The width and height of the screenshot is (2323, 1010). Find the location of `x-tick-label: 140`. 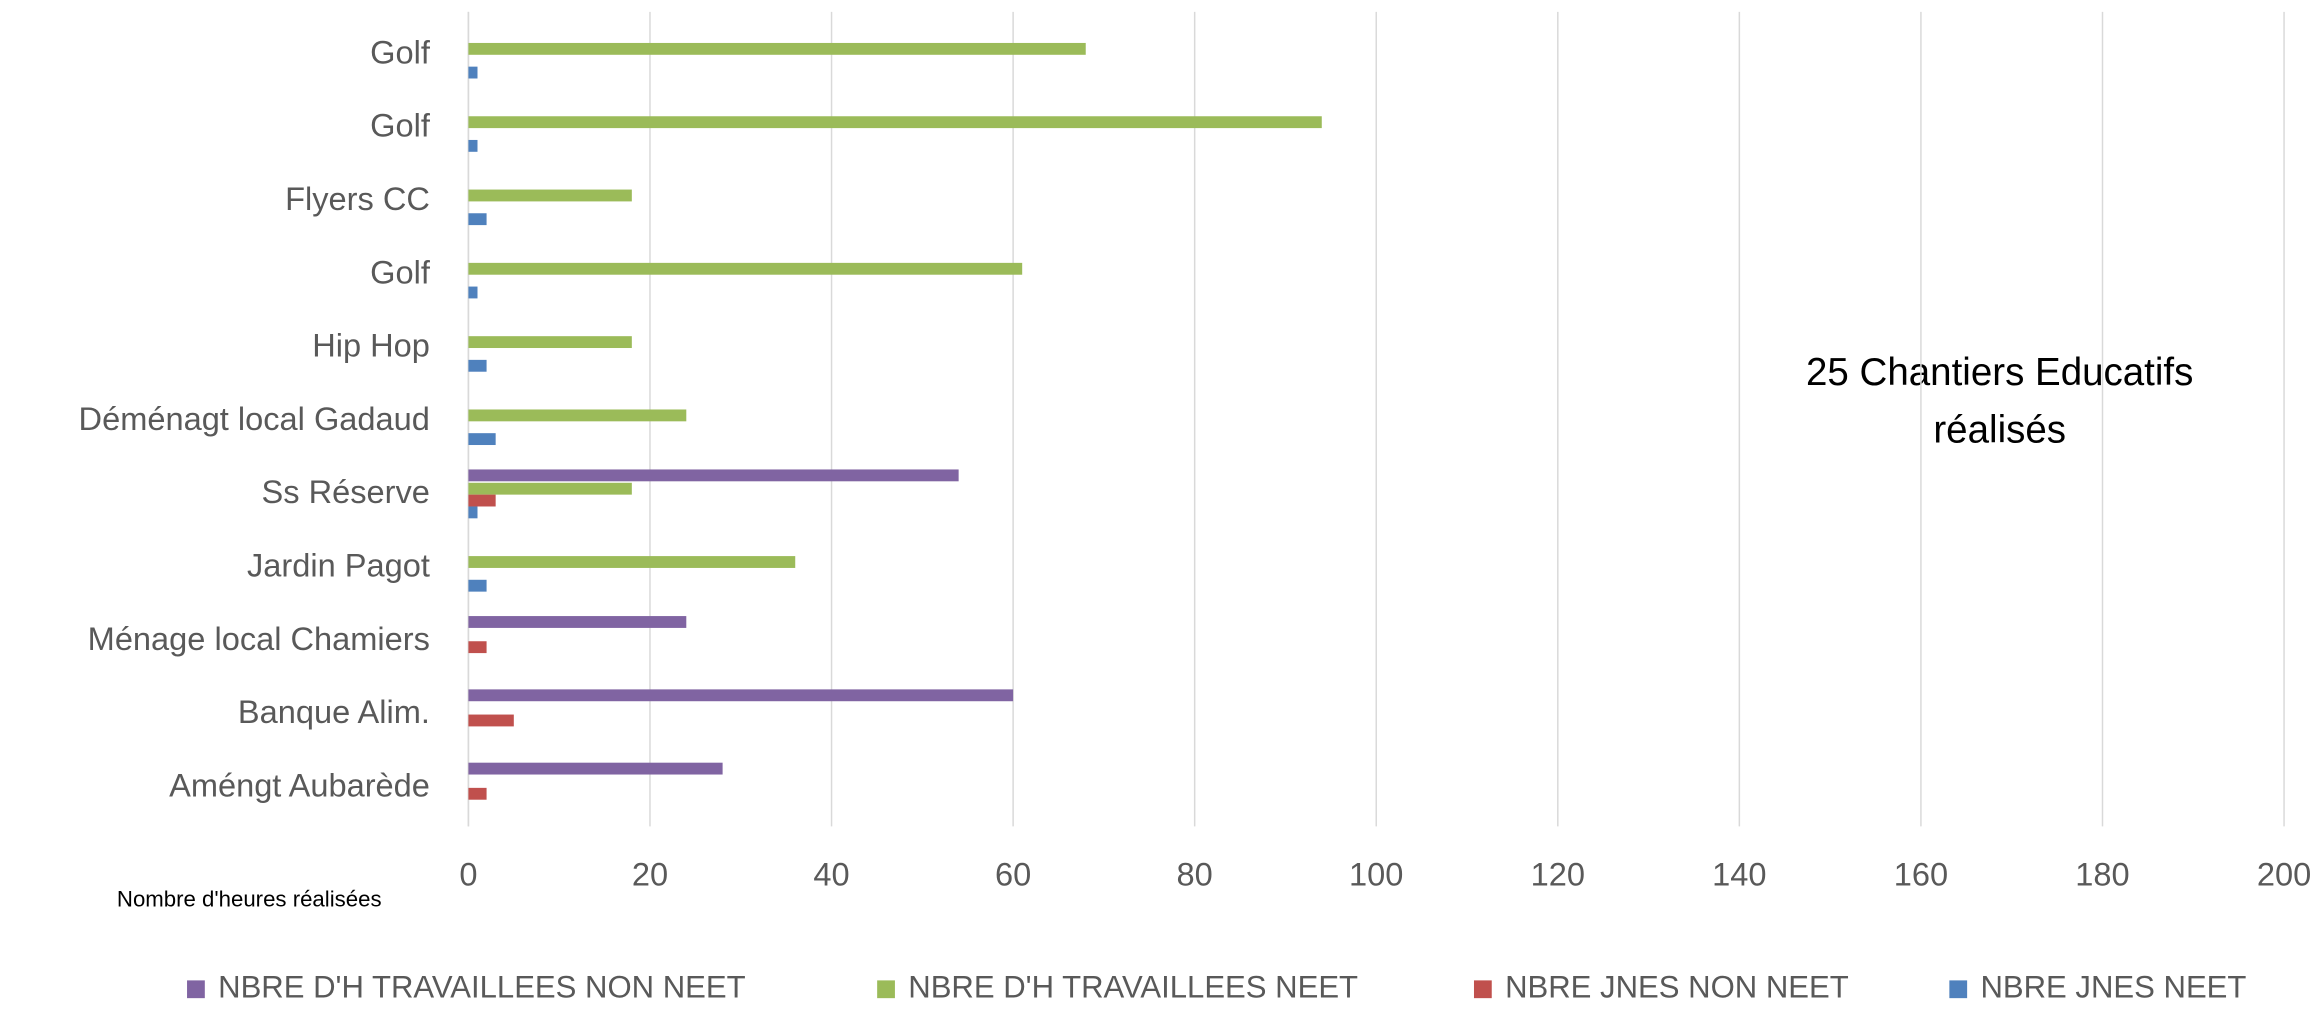

x-tick-label: 140 is located at coordinates (1739, 874).